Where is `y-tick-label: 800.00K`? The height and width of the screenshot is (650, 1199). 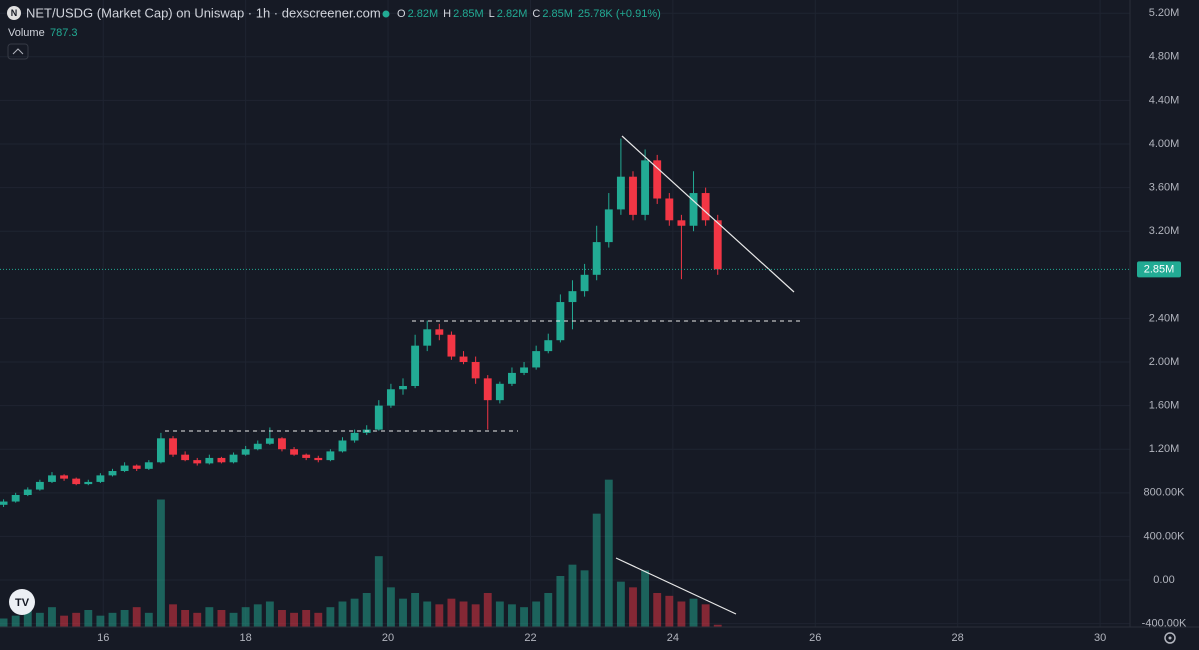
y-tick-label: 800.00K is located at coordinates (1165, 493).